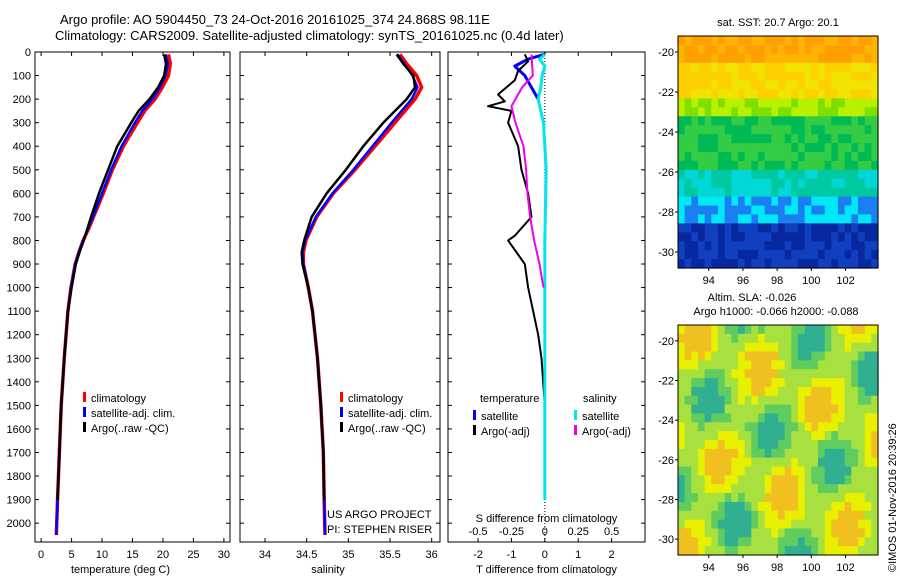  I want to click on difference-series-salinity-argo-adj-, so click(527, 171).